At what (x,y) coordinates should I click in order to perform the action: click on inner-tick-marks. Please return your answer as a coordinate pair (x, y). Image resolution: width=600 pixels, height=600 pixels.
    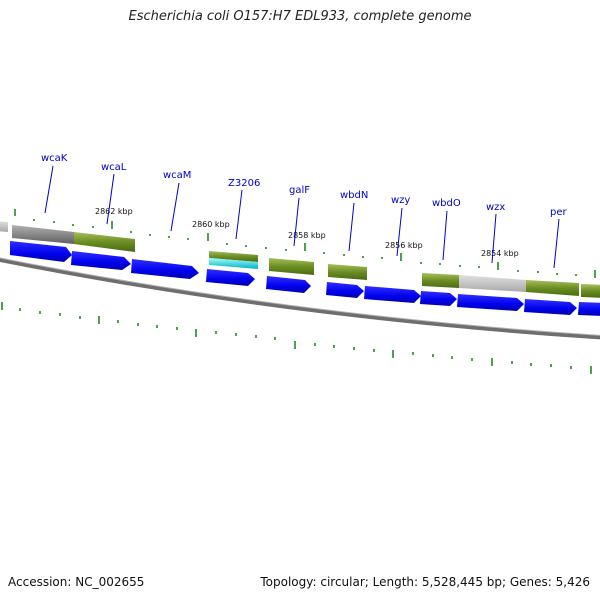
    Looking at the image, I should click on (296, 338).